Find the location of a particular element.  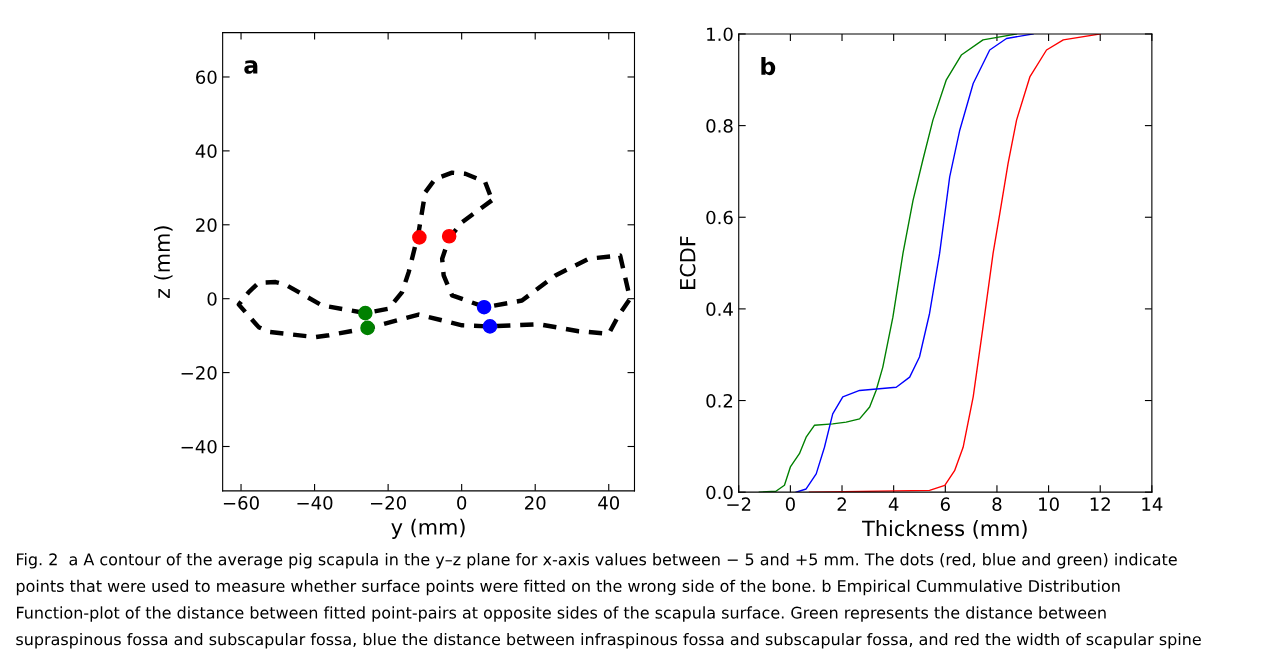

y-tick-label: 0.4 is located at coordinates (719, 309).